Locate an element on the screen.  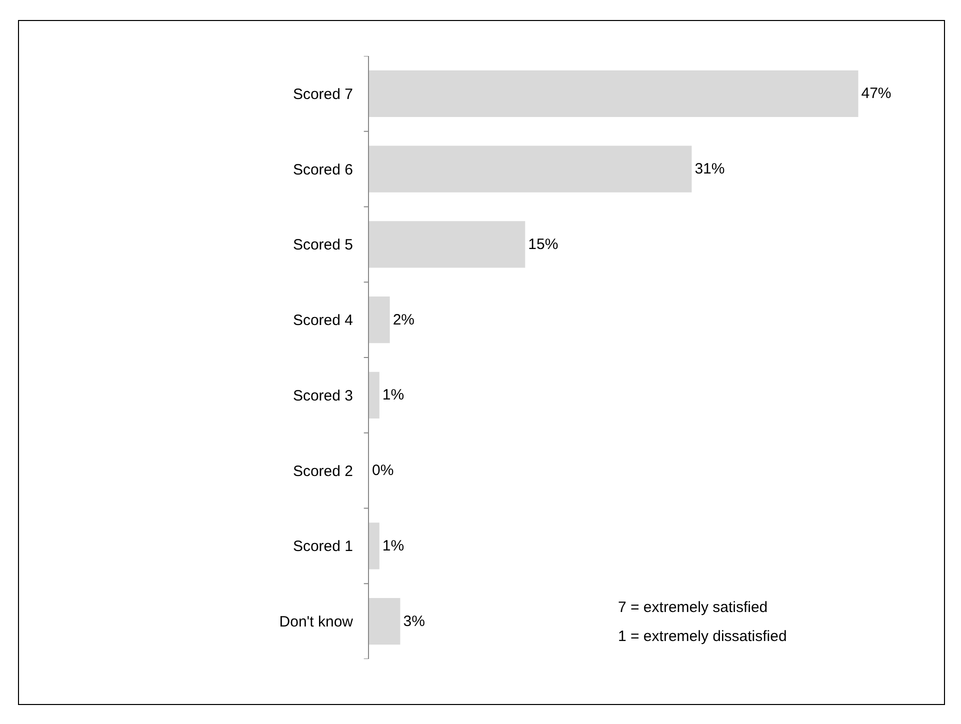
annotation: 7 = extremely satisfied is located at coordinates (693, 607).